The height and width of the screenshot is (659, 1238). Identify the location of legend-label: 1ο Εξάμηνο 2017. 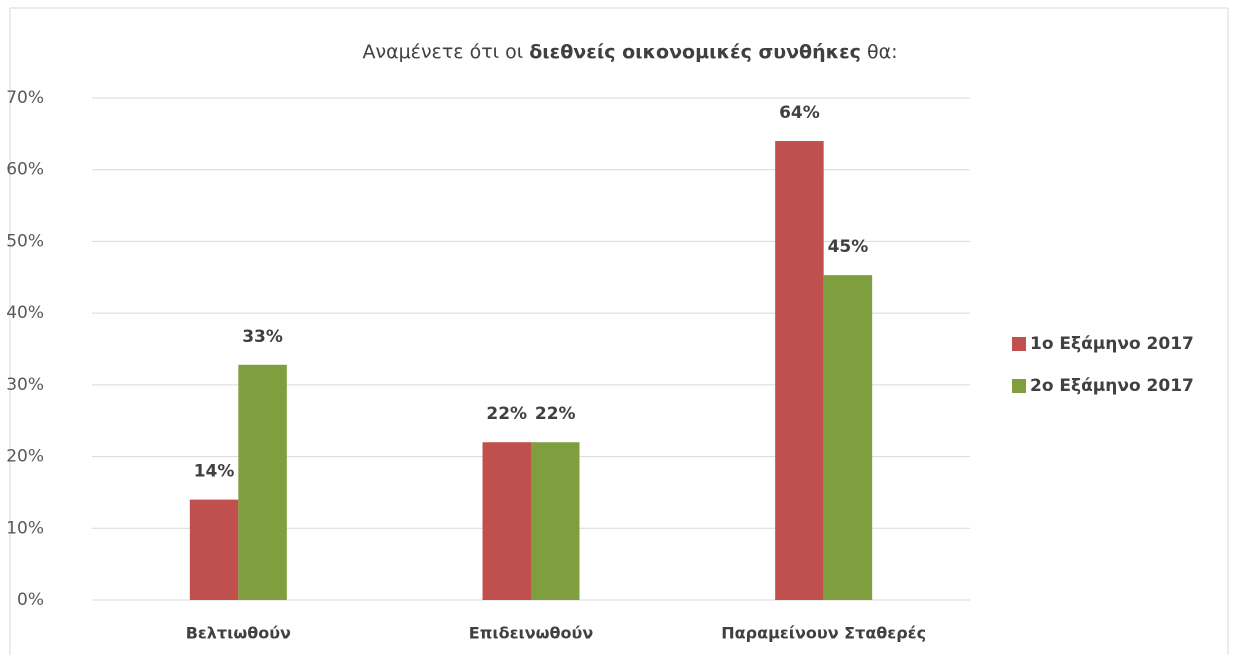
(1112, 344).